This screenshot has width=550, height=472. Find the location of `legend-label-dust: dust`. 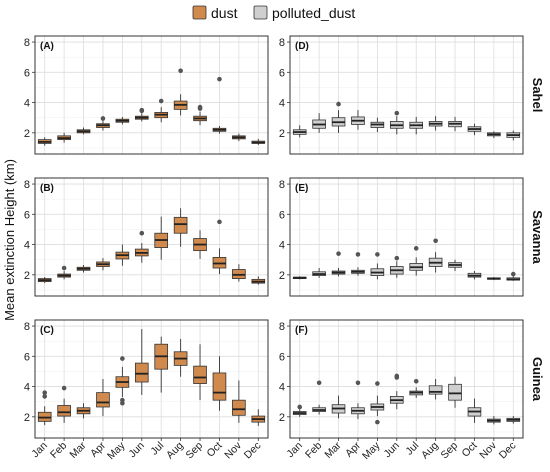

legend-label-dust: dust is located at coordinates (224, 13).